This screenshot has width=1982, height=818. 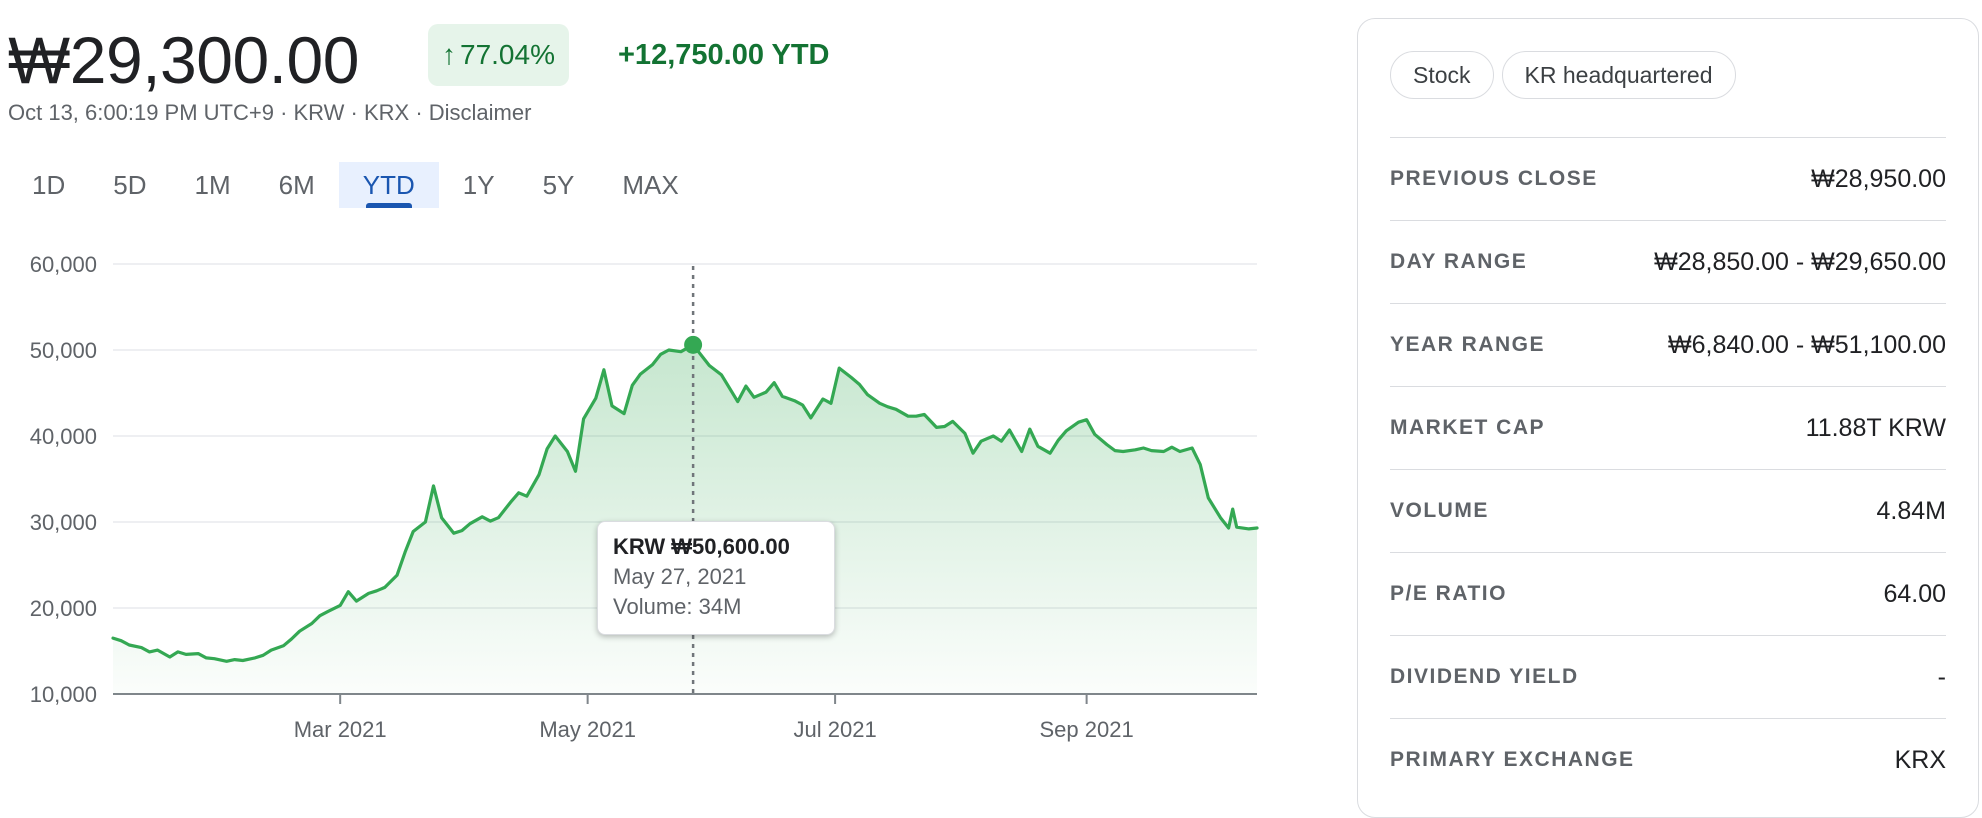 I want to click on change-percent: 77.04%, so click(x=507, y=54).